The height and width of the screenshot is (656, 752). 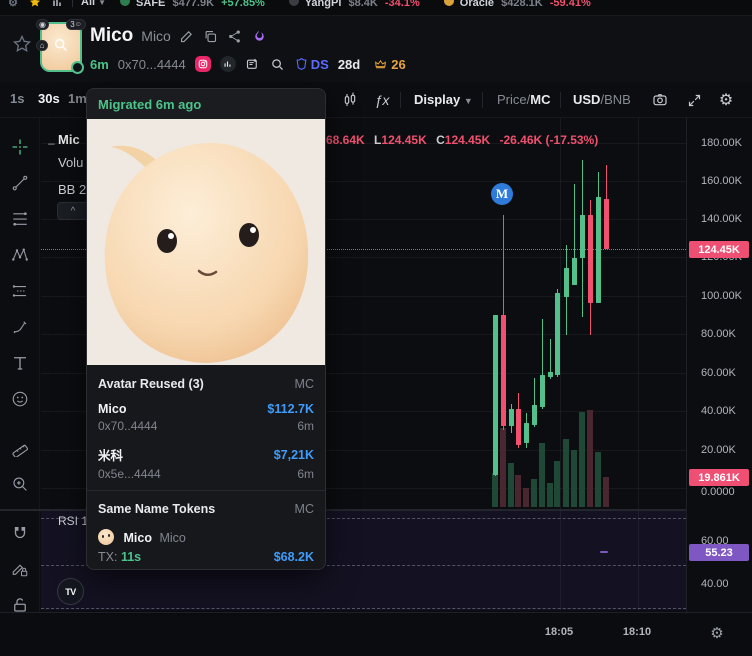 I want to click on brush-tool, so click(x=20, y=327).